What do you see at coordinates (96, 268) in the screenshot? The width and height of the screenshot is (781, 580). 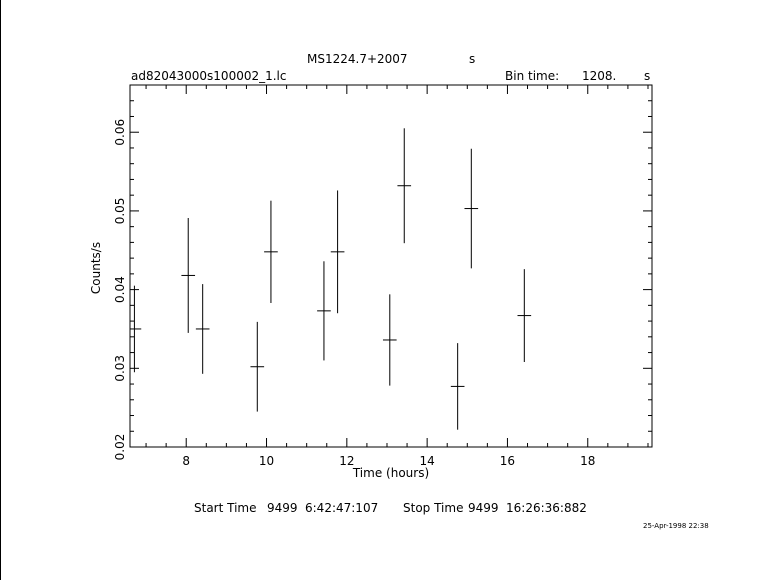 I see `y-axis-label: Counts/s` at bounding box center [96, 268].